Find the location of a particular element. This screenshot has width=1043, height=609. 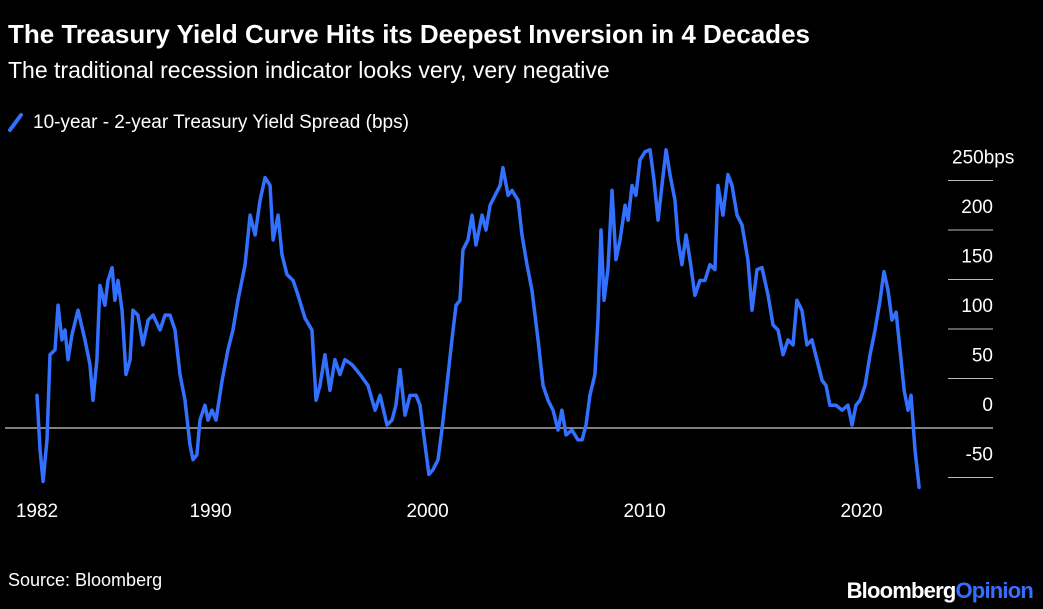

brand-accent: Opinion is located at coordinates (995, 590).